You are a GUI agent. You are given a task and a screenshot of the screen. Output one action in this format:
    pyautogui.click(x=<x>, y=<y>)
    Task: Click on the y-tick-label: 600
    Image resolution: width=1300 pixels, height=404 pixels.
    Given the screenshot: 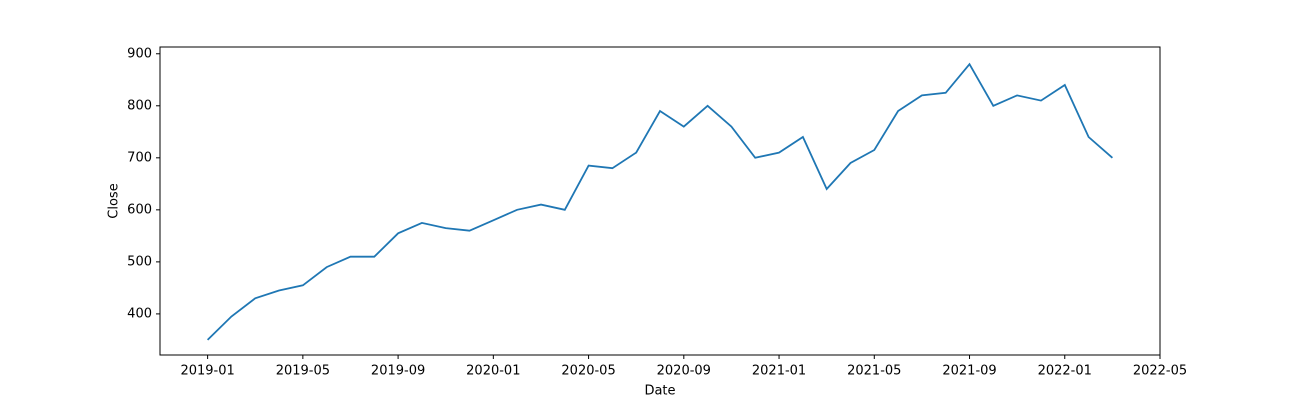 What is the action you would take?
    pyautogui.click(x=139, y=209)
    